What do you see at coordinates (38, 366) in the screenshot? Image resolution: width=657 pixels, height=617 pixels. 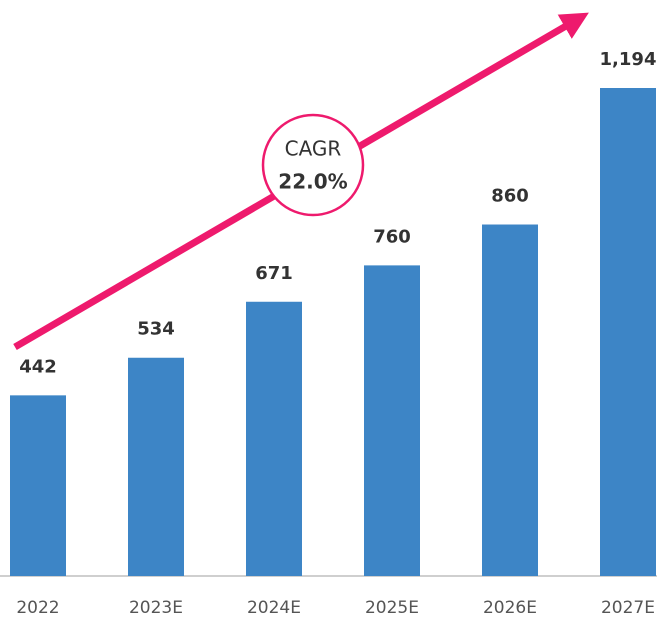 I see `value-label: 442` at bounding box center [38, 366].